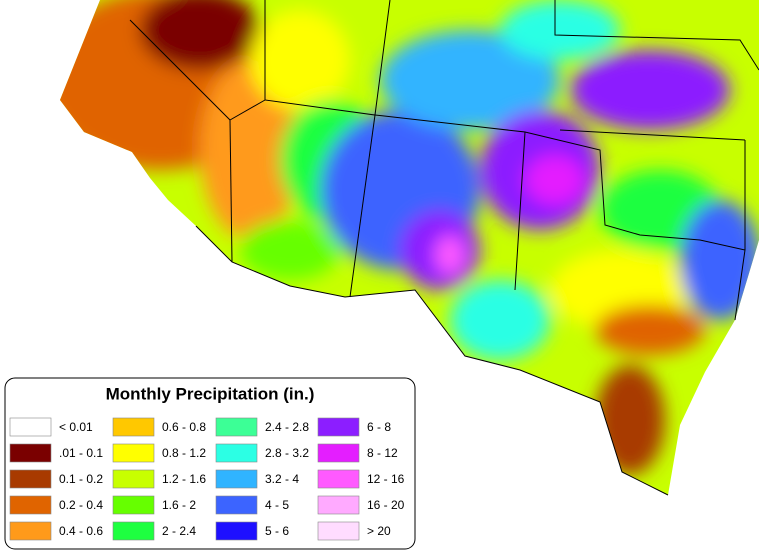 The width and height of the screenshot is (759, 559). What do you see at coordinates (386, 505) in the screenshot?
I see `legend-label: 16 - 20` at bounding box center [386, 505].